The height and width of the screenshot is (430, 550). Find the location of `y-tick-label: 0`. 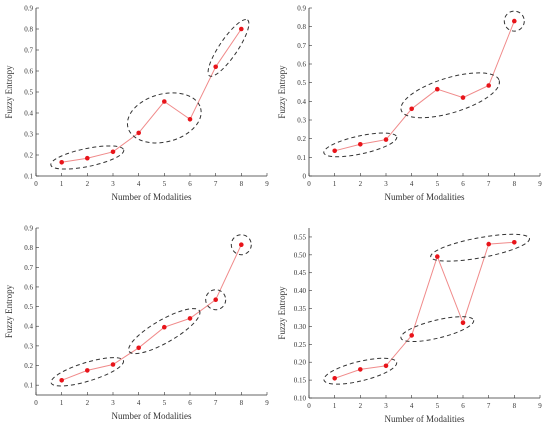

y-tick-label: 0 is located at coordinates (305, 177).